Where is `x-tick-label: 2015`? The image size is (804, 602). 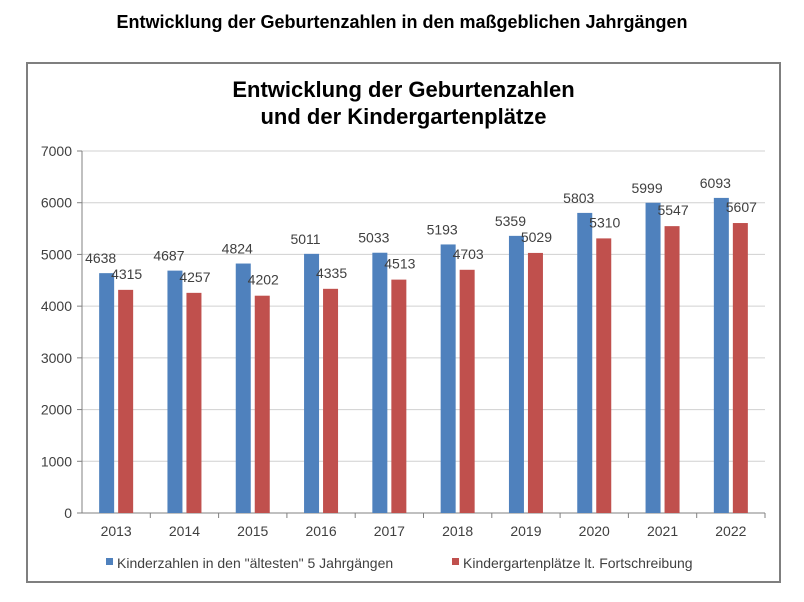 x-tick-label: 2015 is located at coordinates (252, 531).